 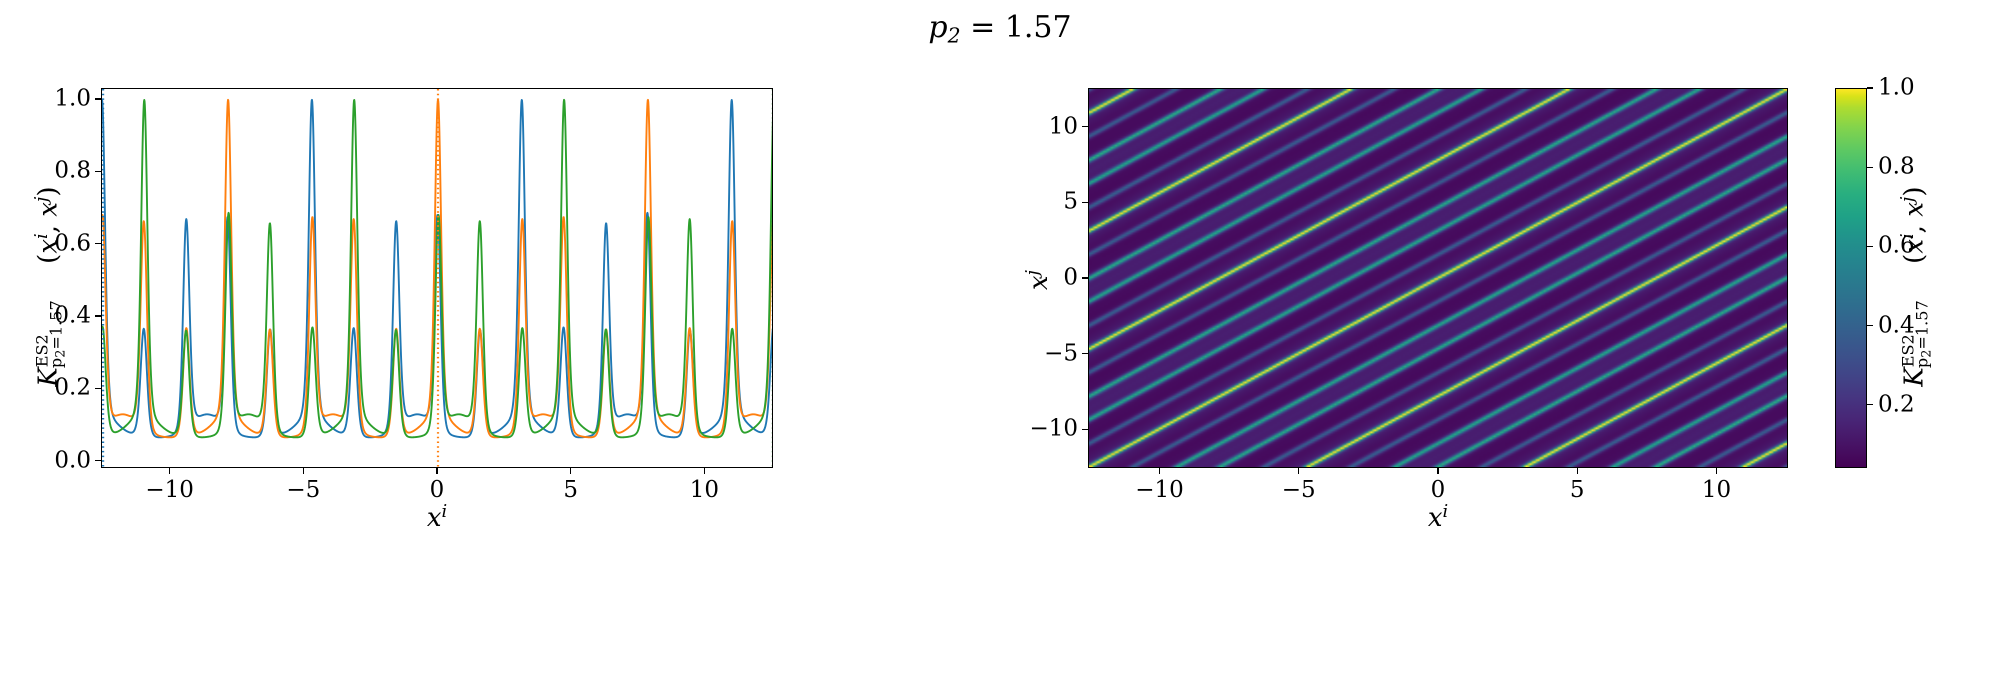 What do you see at coordinates (72, 170) in the screenshot?
I see `line-plot-ytick-label: 0.8` at bounding box center [72, 170].